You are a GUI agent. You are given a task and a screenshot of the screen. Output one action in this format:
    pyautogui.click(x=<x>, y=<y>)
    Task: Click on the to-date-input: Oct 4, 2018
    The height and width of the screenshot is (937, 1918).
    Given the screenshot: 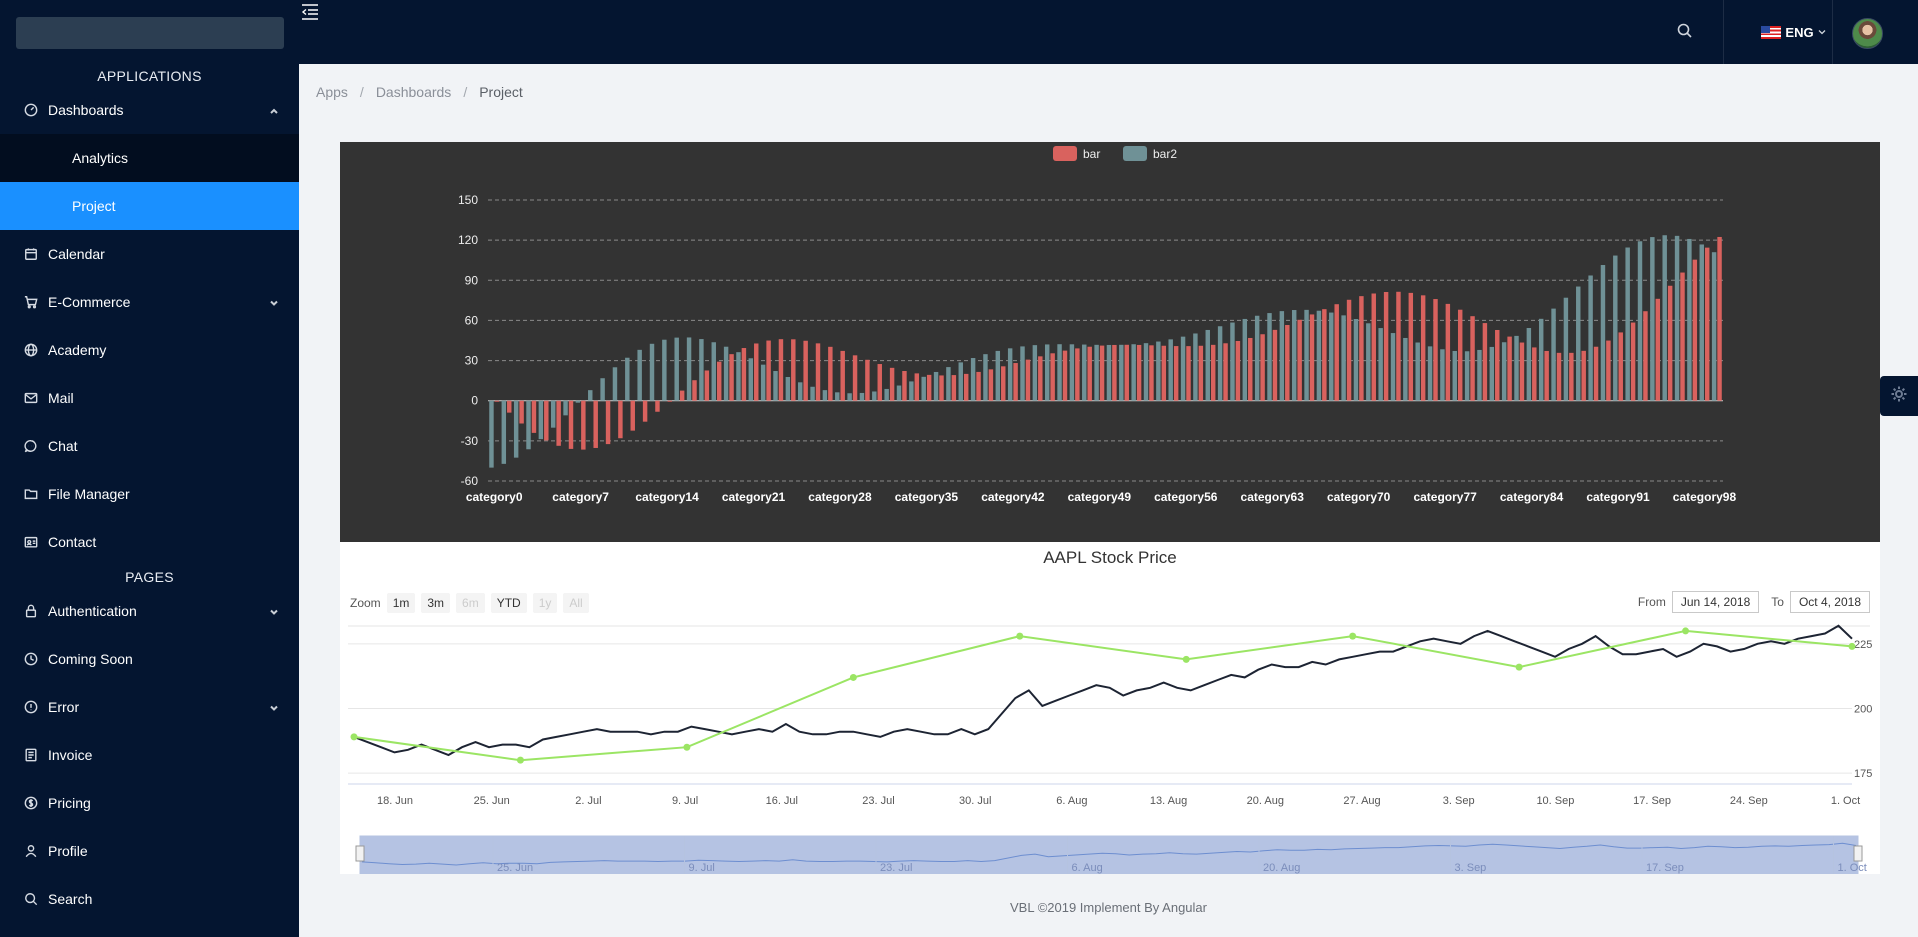 What is the action you would take?
    pyautogui.click(x=1829, y=602)
    